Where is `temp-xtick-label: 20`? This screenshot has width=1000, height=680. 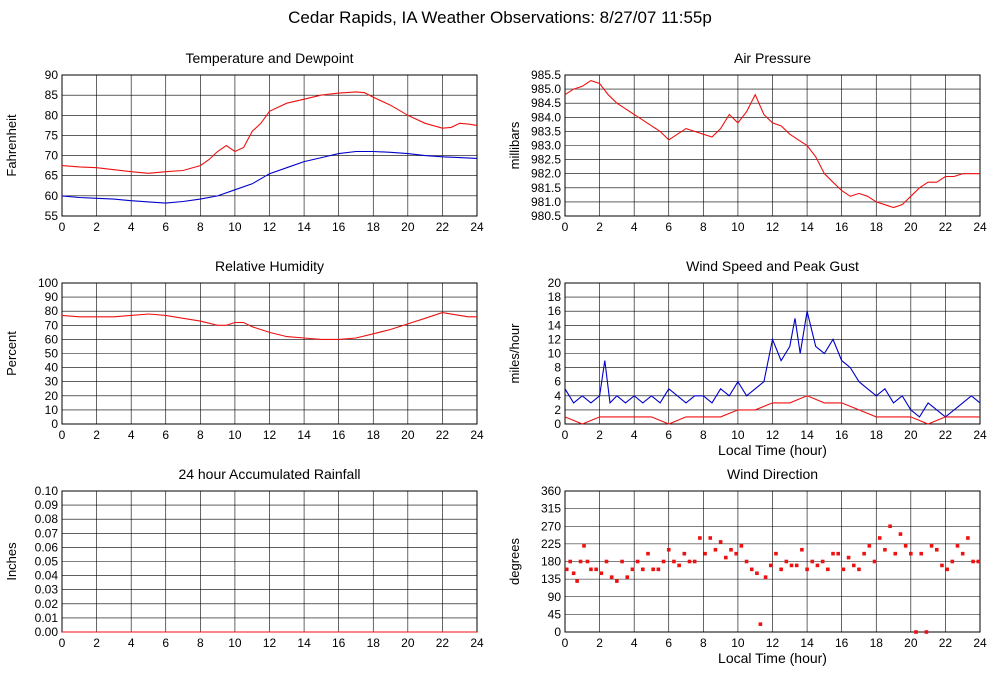
temp-xtick-label: 20 is located at coordinates (408, 227).